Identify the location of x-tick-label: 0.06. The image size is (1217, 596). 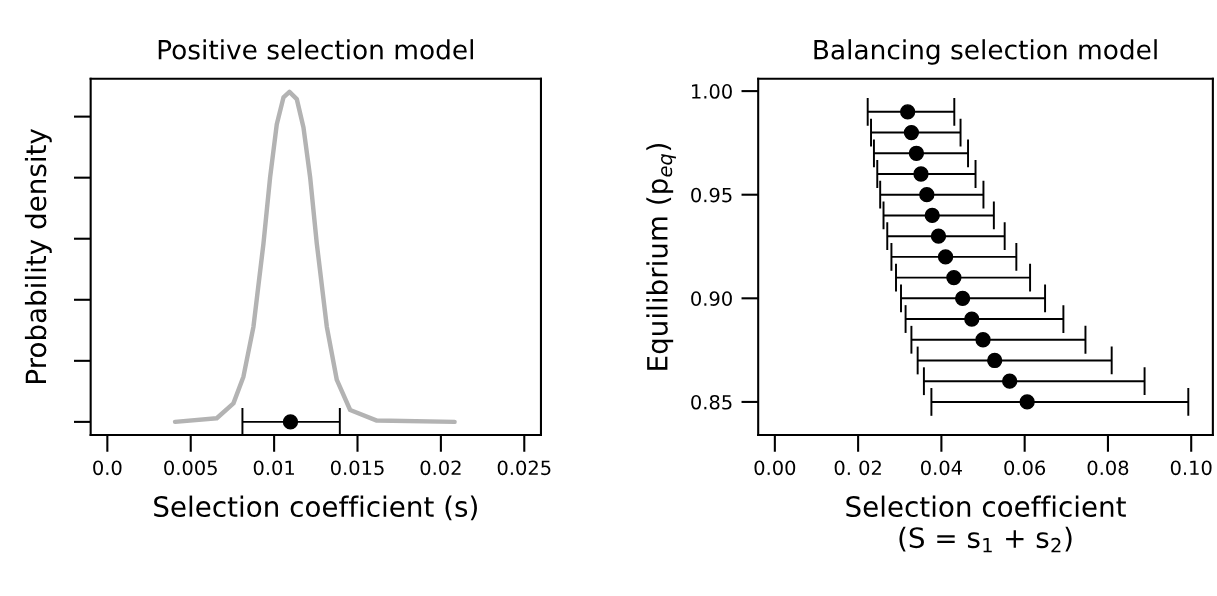
(1025, 468).